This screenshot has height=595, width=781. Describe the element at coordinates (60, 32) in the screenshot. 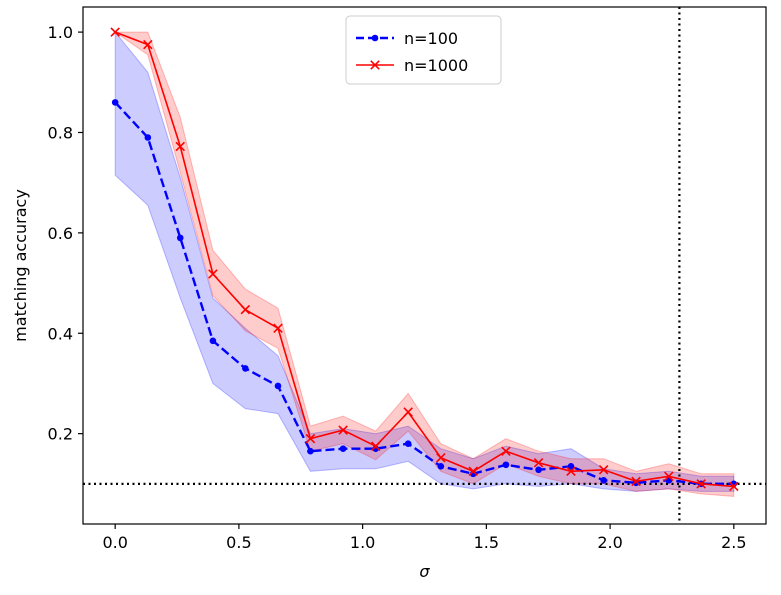

I see `y-tick-label: 1.0` at that location.